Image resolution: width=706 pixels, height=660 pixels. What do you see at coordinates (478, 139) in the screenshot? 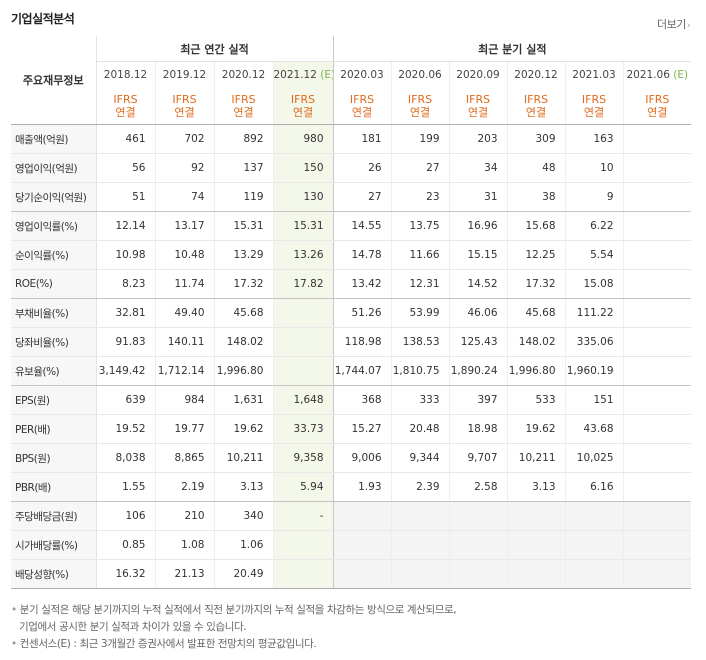
I see `value-cell: 203` at bounding box center [478, 139].